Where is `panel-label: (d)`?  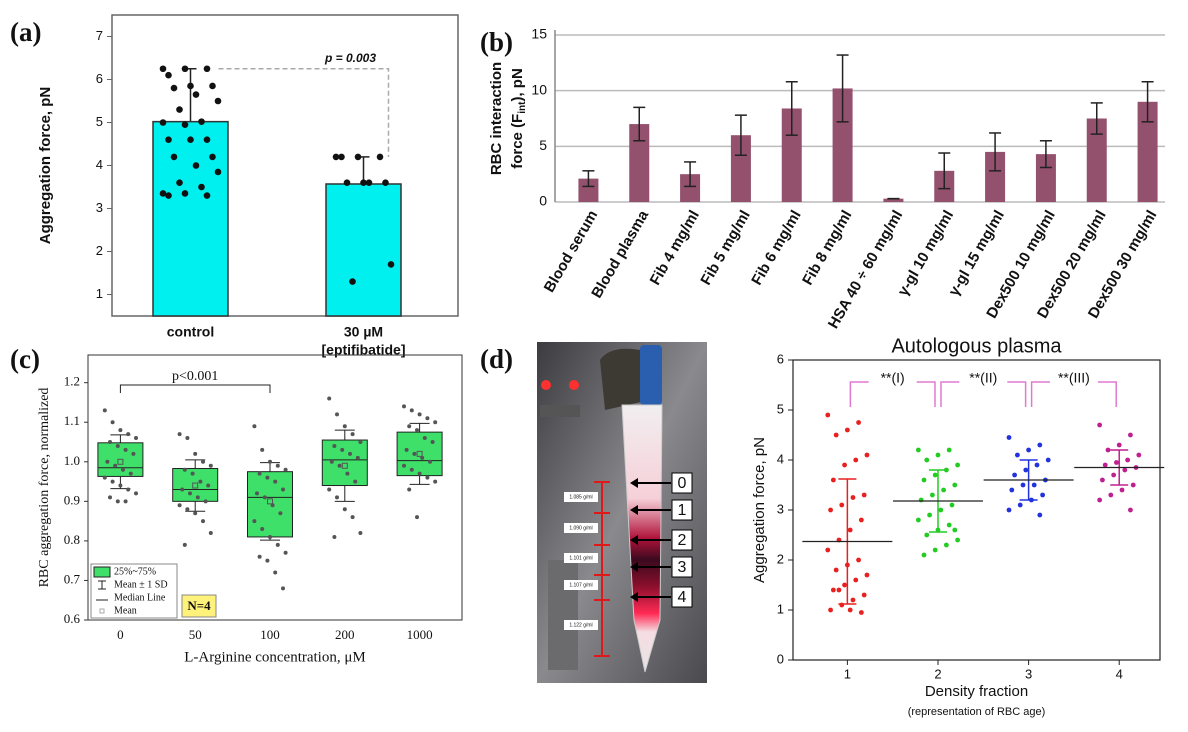
panel-label: (d) is located at coordinates (496, 359).